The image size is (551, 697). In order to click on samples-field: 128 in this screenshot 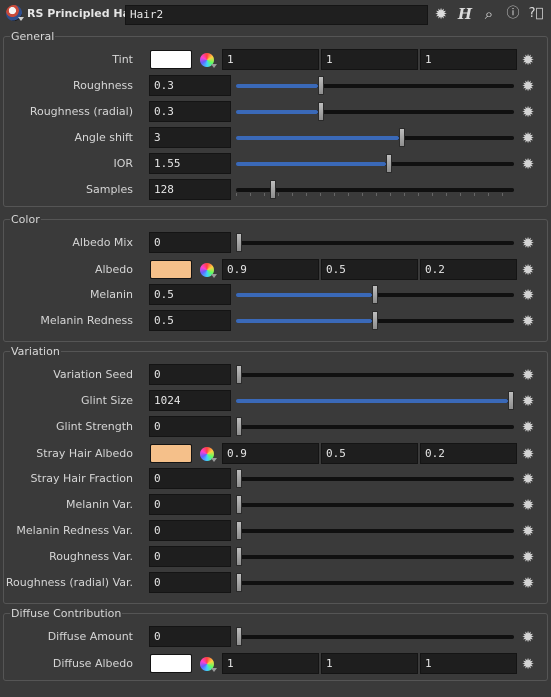, I will do `click(190, 189)`.